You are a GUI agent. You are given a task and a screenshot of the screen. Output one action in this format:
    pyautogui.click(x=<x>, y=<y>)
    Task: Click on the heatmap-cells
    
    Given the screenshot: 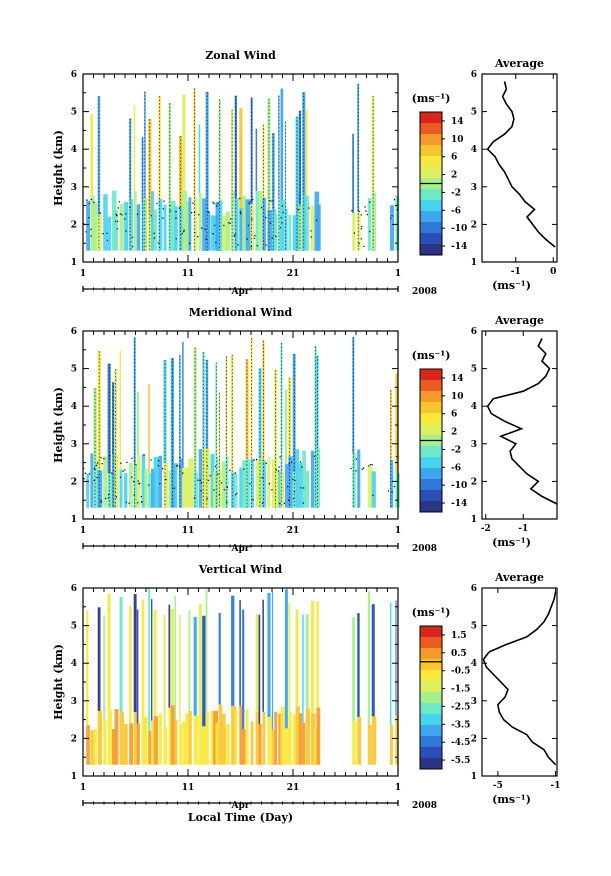 What is the action you would take?
    pyautogui.click(x=241, y=422)
    